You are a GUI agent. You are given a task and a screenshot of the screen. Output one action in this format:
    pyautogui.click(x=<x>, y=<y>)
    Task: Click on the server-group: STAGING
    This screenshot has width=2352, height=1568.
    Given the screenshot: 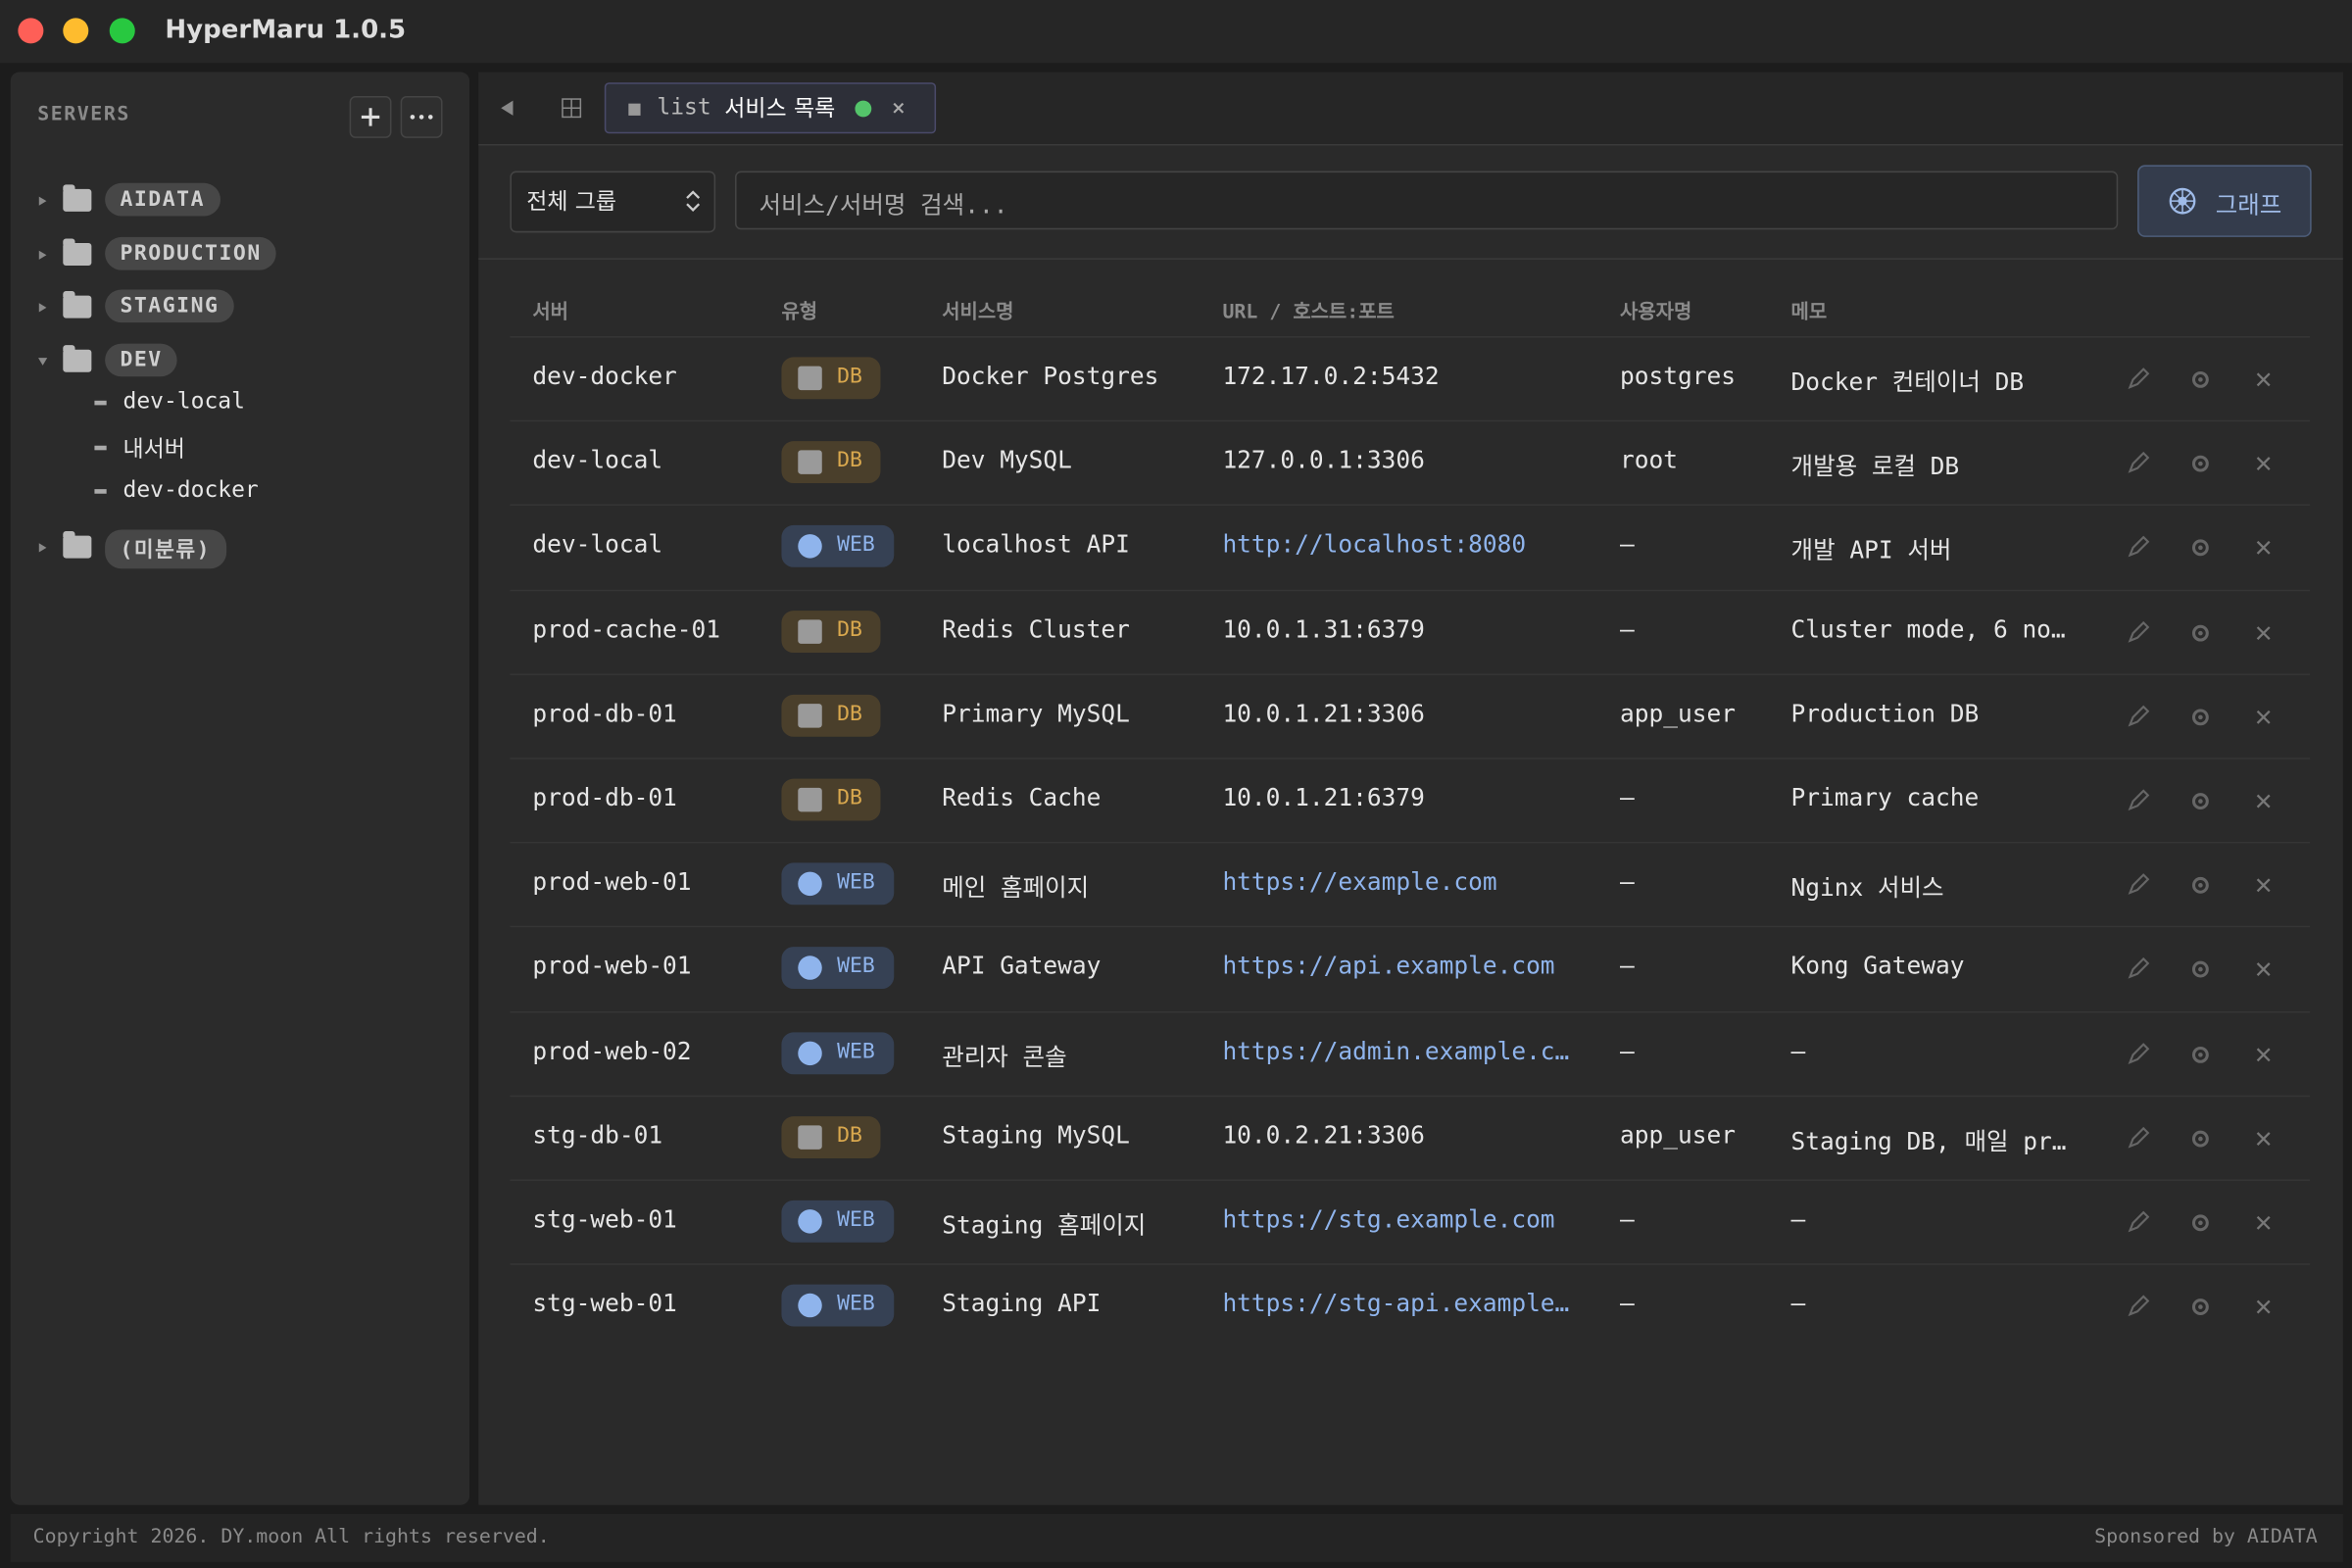 What is the action you would take?
    pyautogui.click(x=236, y=308)
    